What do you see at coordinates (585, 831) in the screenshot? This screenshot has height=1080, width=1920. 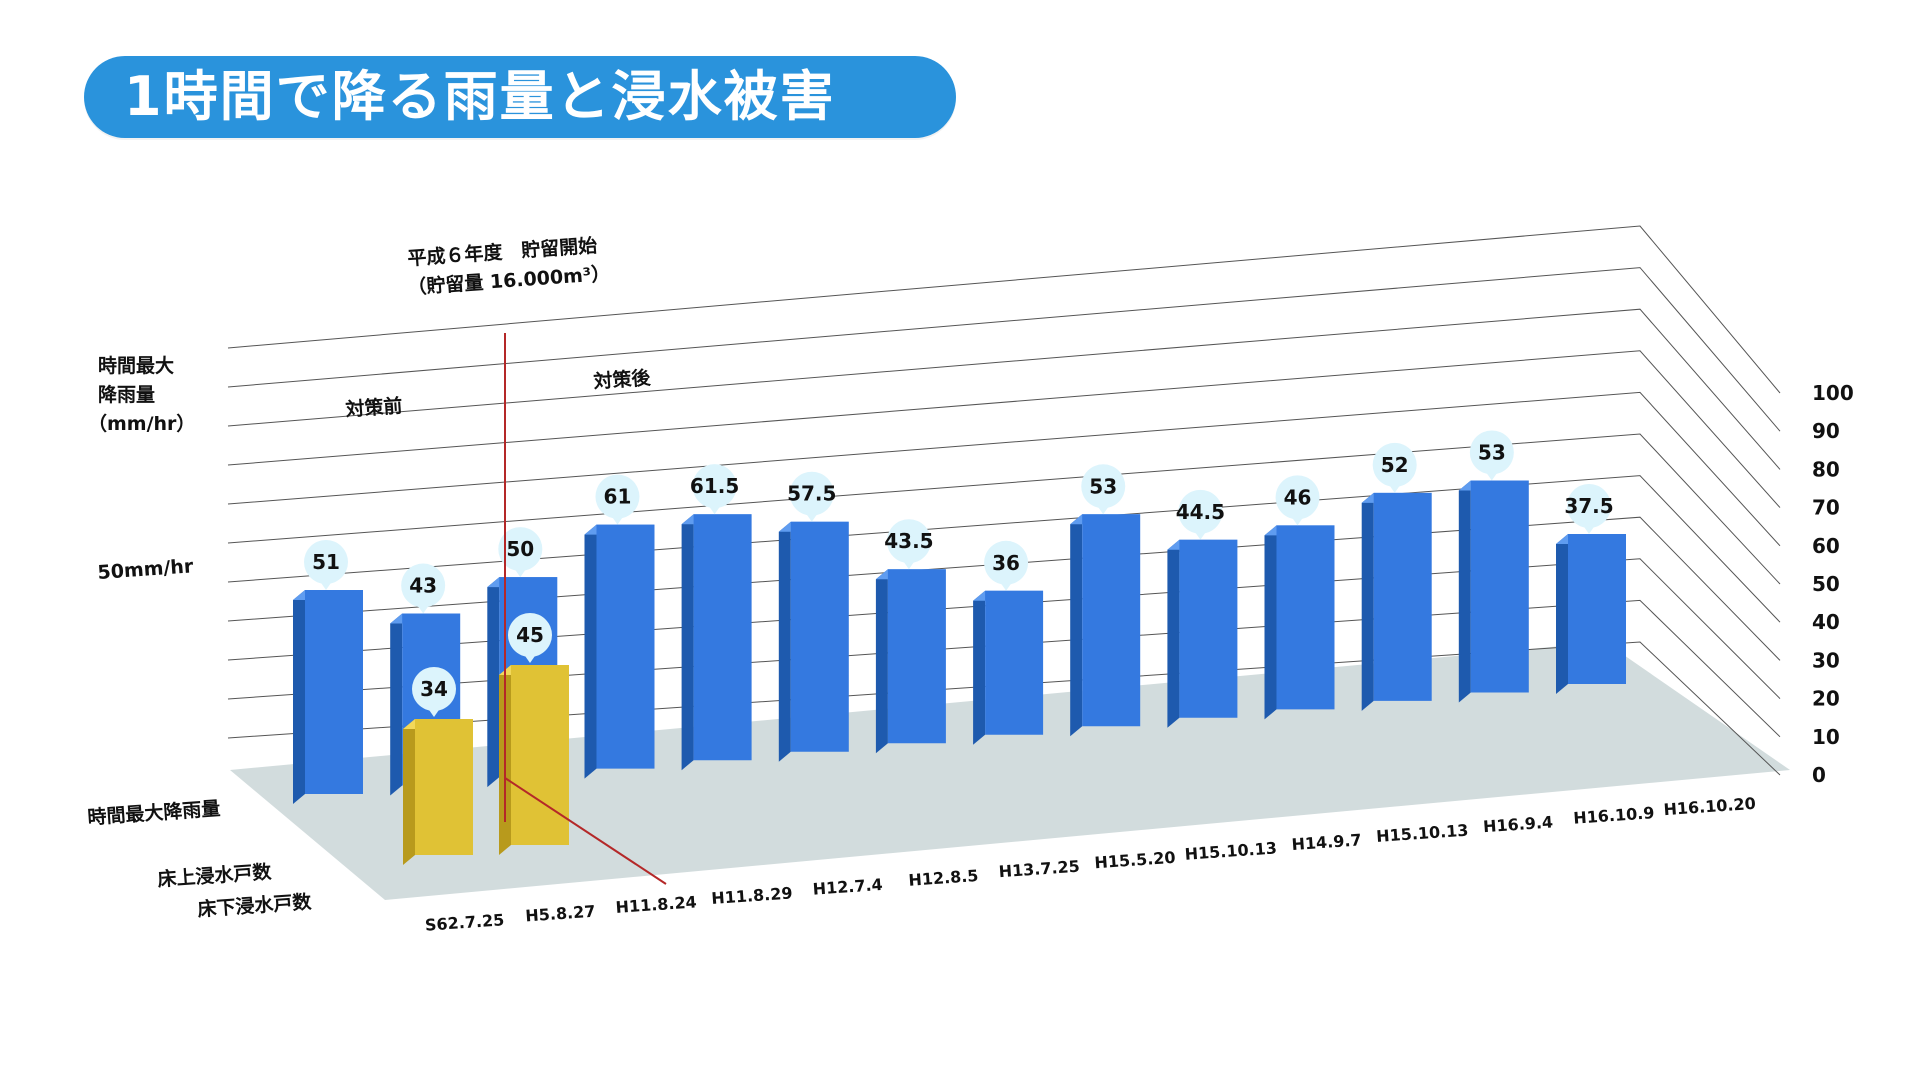 I see `storage-start-marker-floor-line` at bounding box center [585, 831].